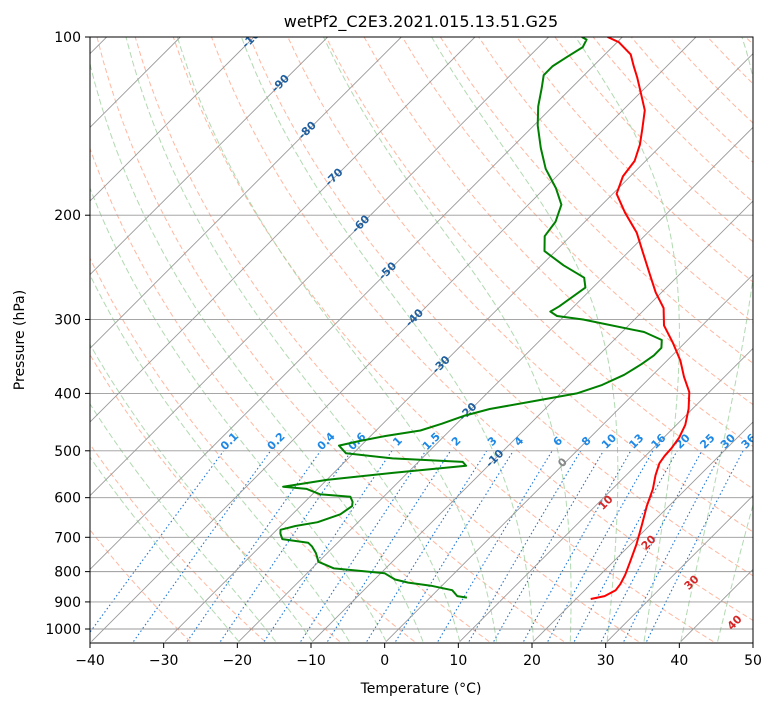 The height and width of the screenshot is (708, 775). I want to click on x-tick-label: 50, so click(753, 661).